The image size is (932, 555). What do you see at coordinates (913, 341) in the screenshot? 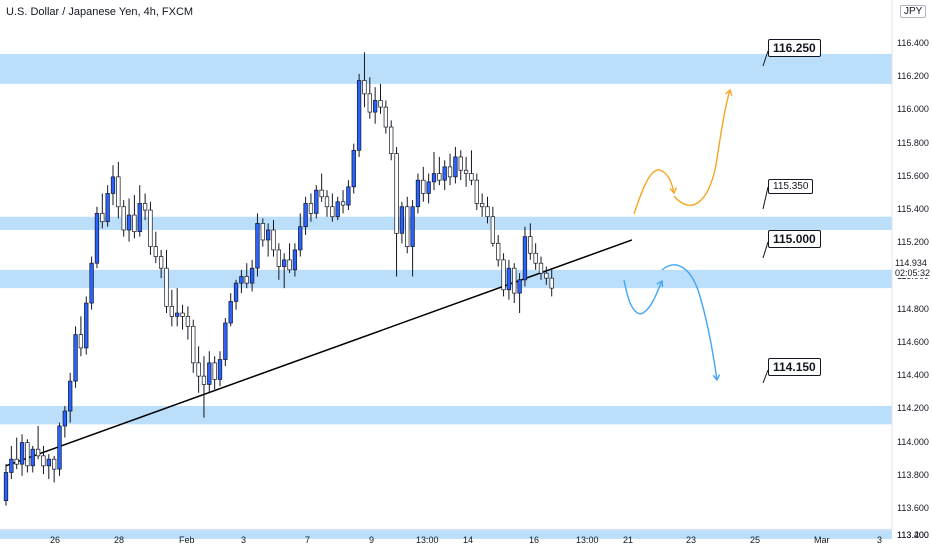
I see `price-tick-label: 114.600` at bounding box center [913, 341].